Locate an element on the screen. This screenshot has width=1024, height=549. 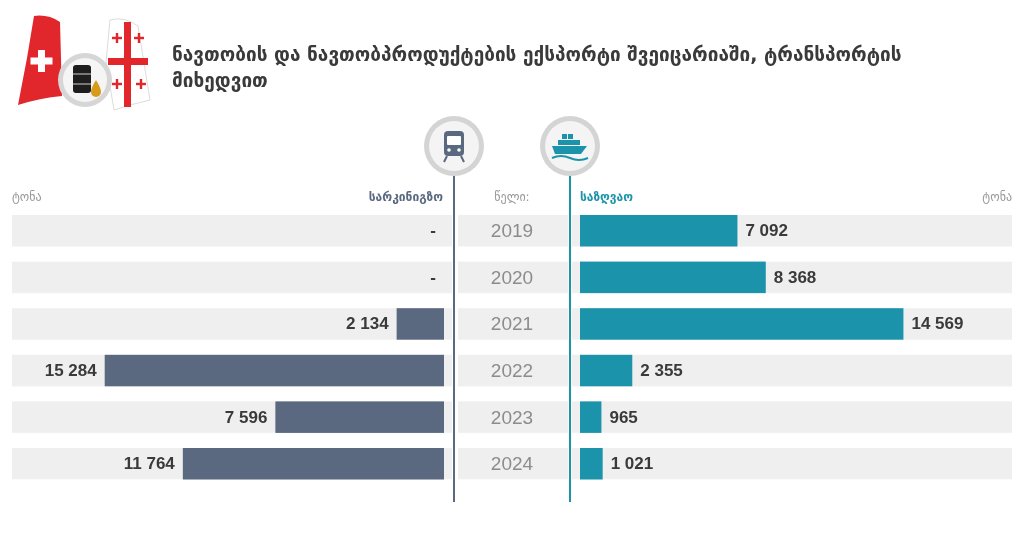
series-label: საზღვაო is located at coordinates (607, 196).